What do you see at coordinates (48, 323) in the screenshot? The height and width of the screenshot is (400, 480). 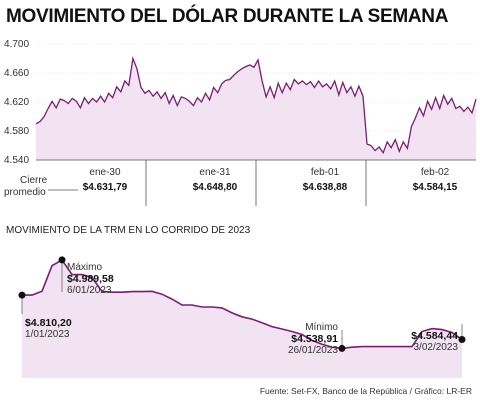 I see `start-value: $4.810,20` at bounding box center [48, 323].